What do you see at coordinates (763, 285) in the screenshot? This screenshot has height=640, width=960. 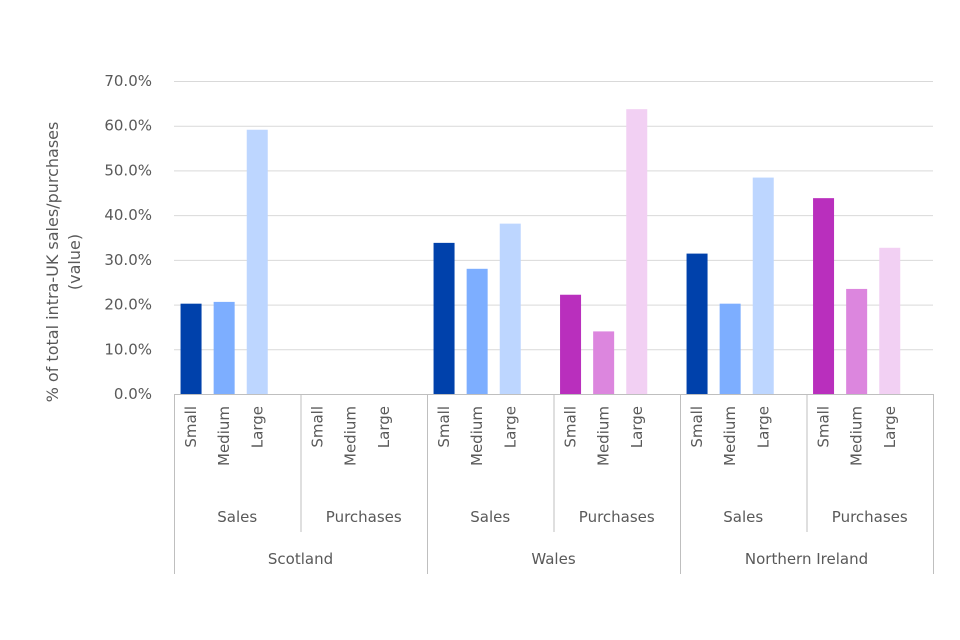 I see `bar-northern-ireland-sales-large` at bounding box center [763, 285].